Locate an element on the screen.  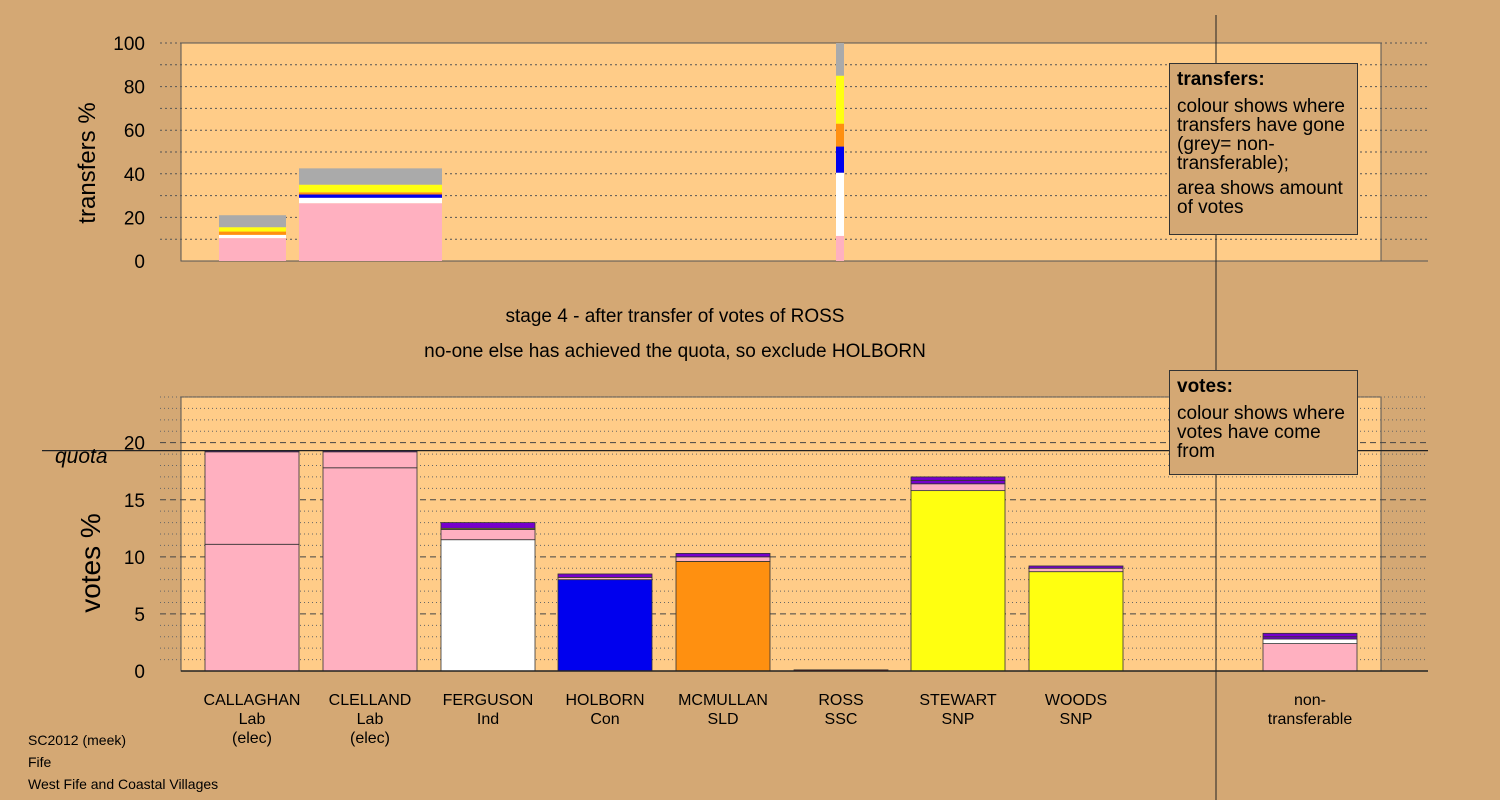
candidate-label-woods: WOODS is located at coordinates (1076, 700).